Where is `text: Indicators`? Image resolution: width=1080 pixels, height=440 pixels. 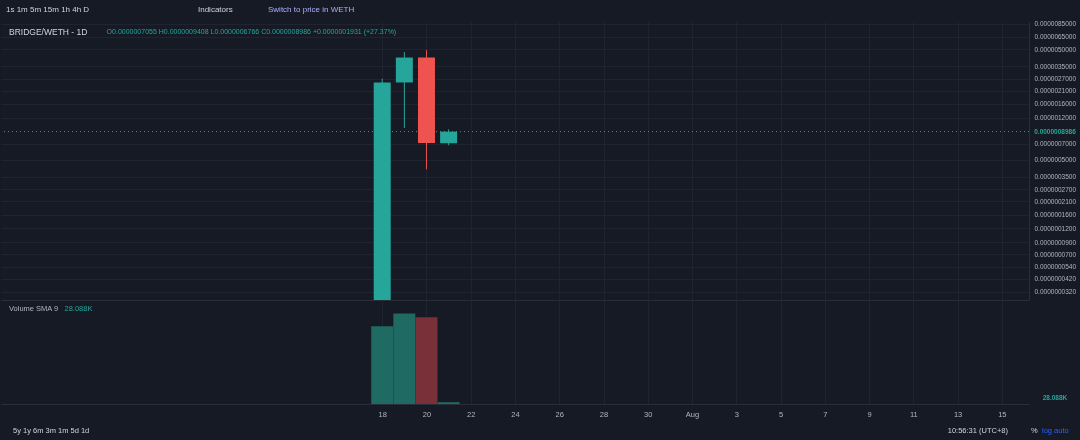
text: Indicators is located at coordinates (215, 9).